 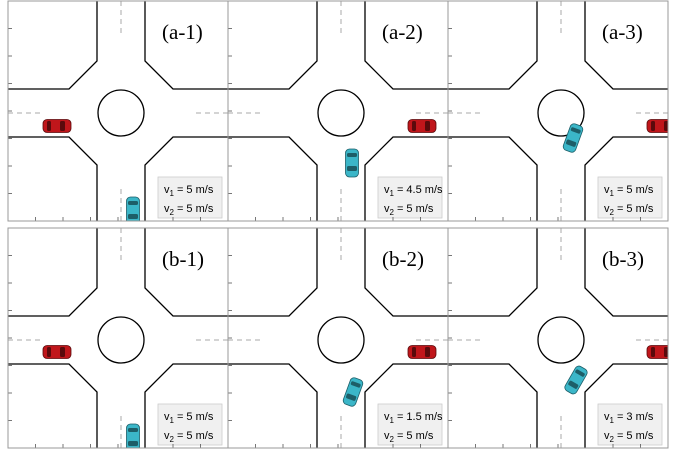 What do you see at coordinates (623, 259) in the screenshot?
I see `panel-label: (b-3)` at bounding box center [623, 259].